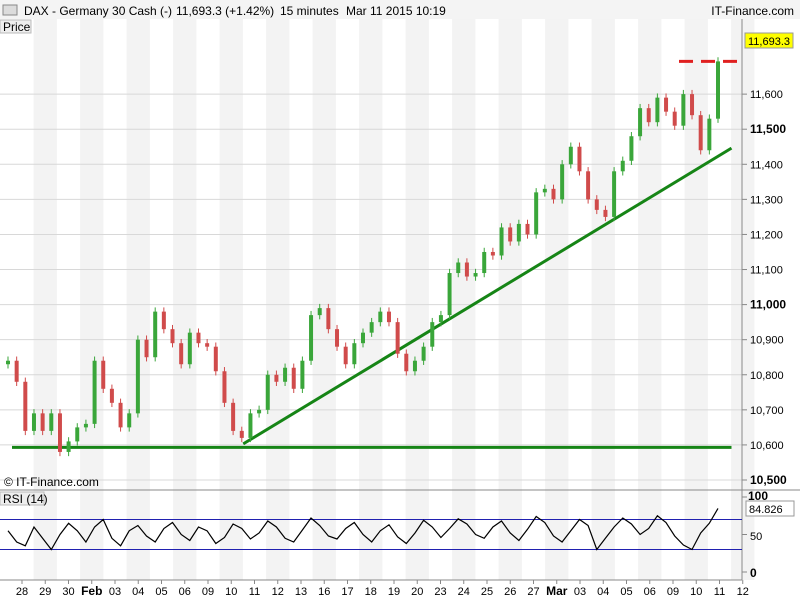 This screenshot has width=800, height=600. Describe the element at coordinates (766, 165) in the screenshot. I see `price-tick-label: 11,400` at that location.